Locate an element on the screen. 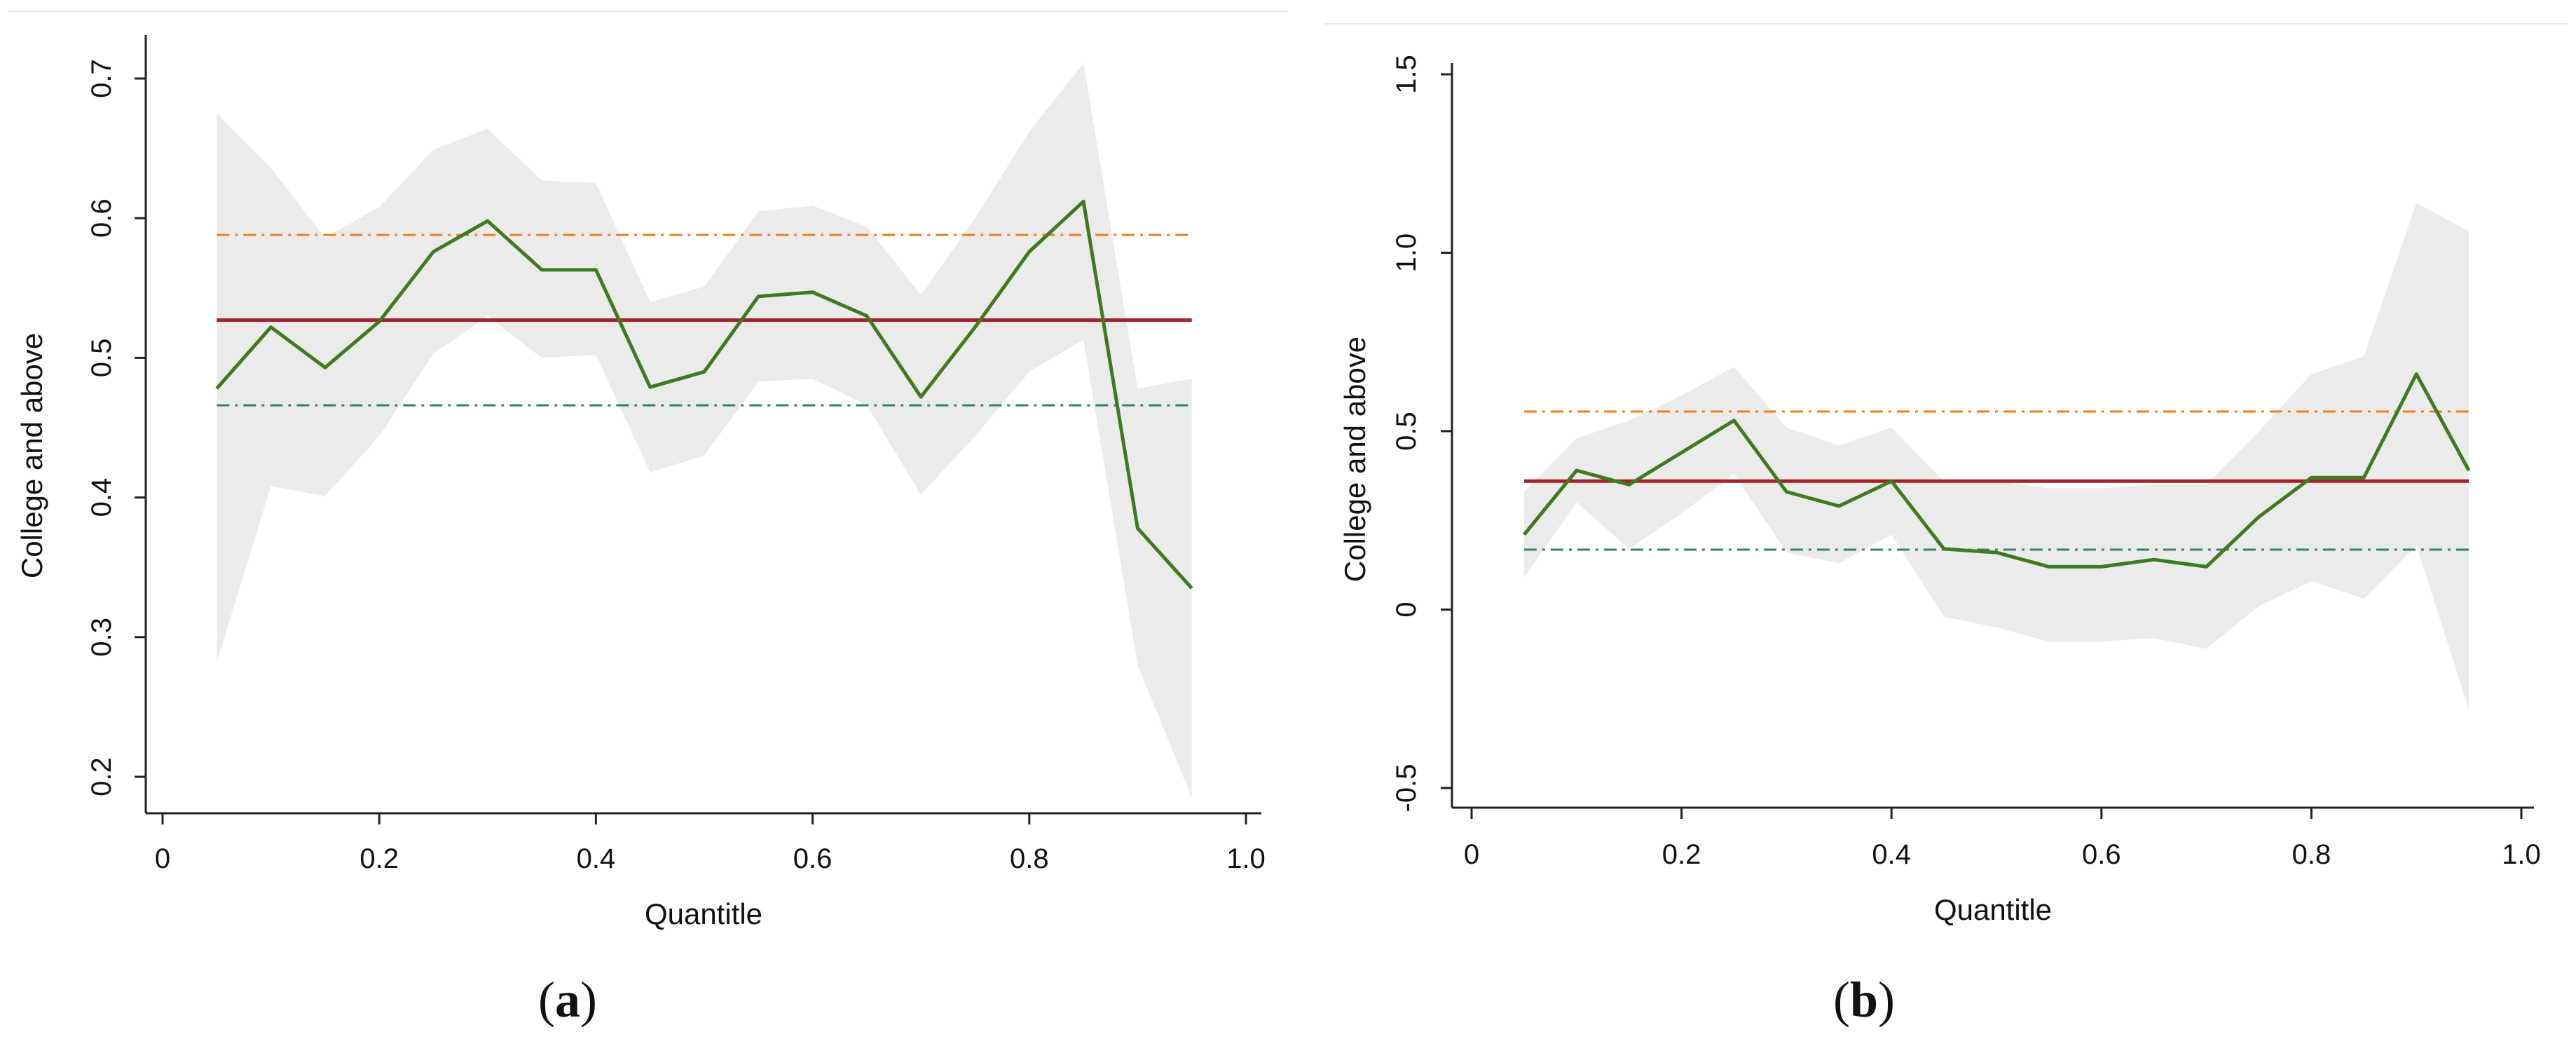 The image size is (2576, 1046). y-tick-label-b: 0 is located at coordinates (1406, 609).